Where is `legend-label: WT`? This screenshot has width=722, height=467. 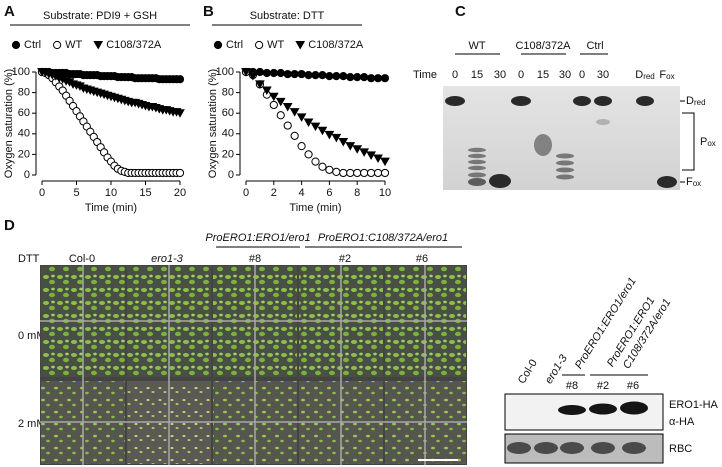 legend-label: WT is located at coordinates (73, 45).